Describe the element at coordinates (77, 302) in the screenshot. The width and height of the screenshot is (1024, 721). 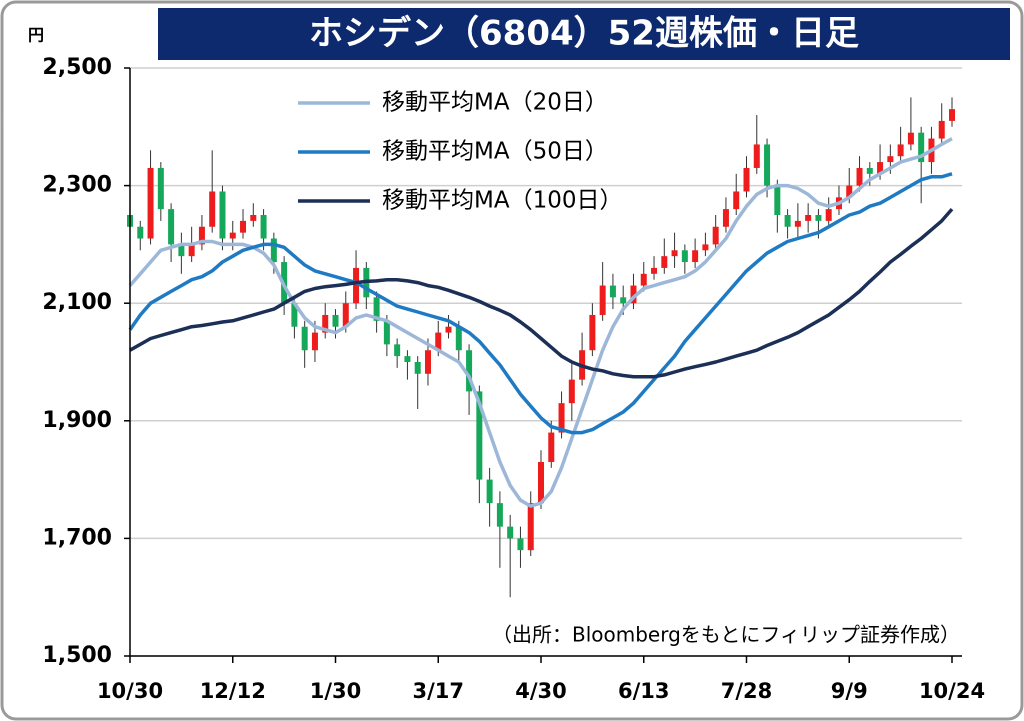
I see `y-tick-label: 2,100` at that location.